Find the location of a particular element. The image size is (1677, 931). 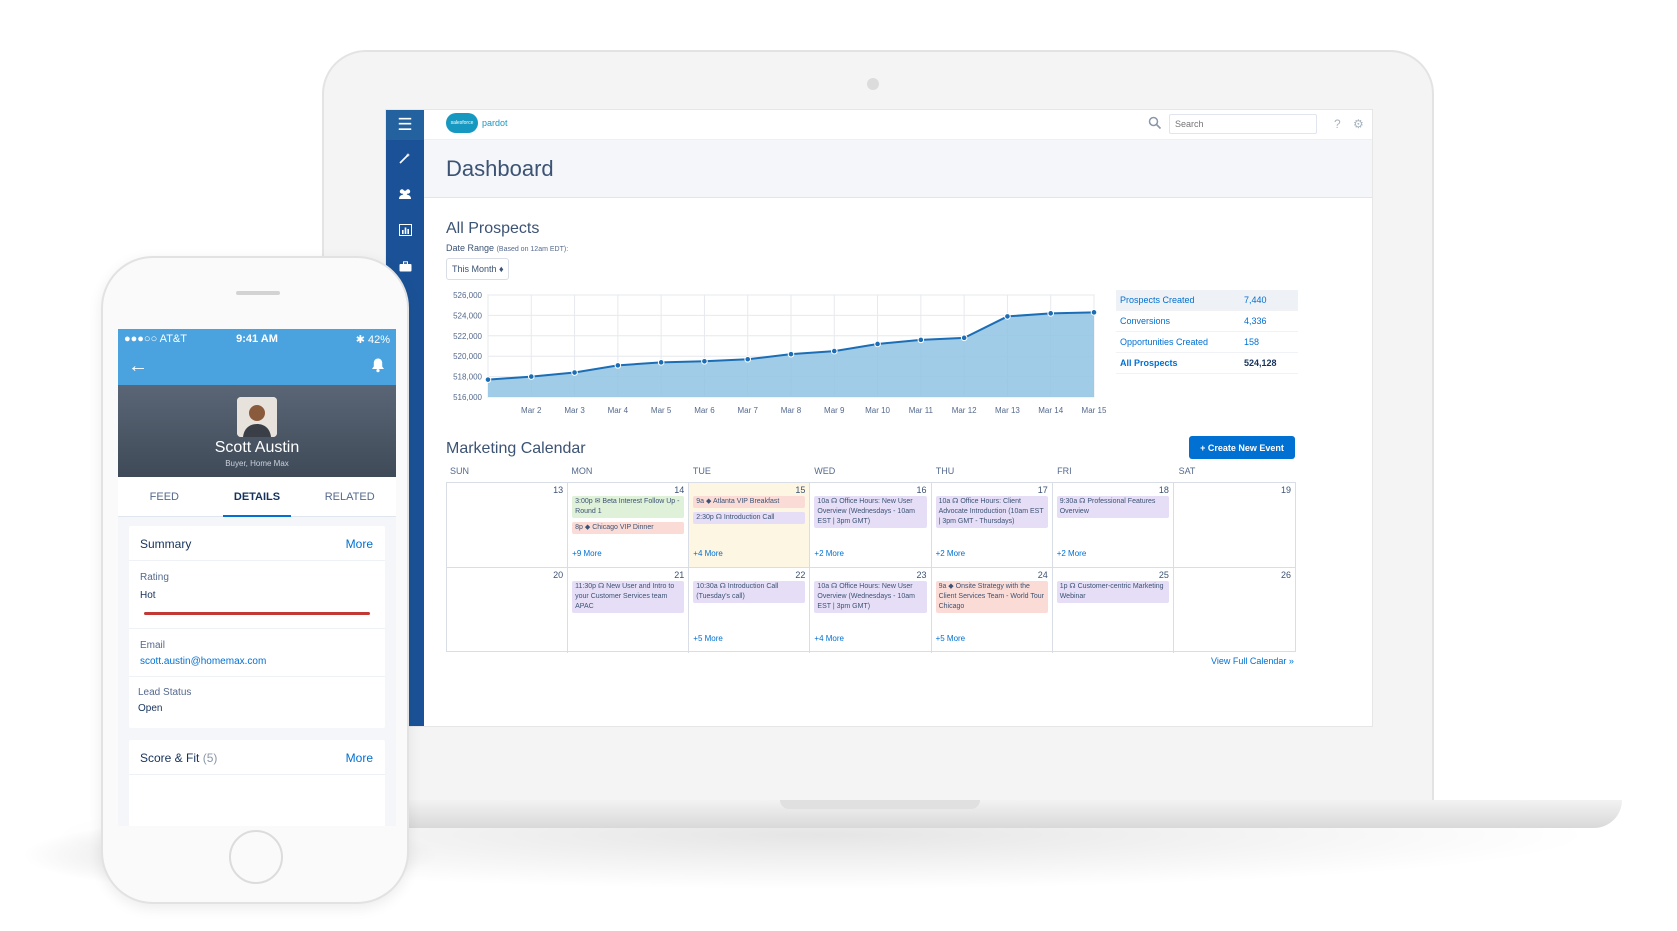

calendar-event: 9:30a ☊ Professional Features Overview is located at coordinates (1112, 507).